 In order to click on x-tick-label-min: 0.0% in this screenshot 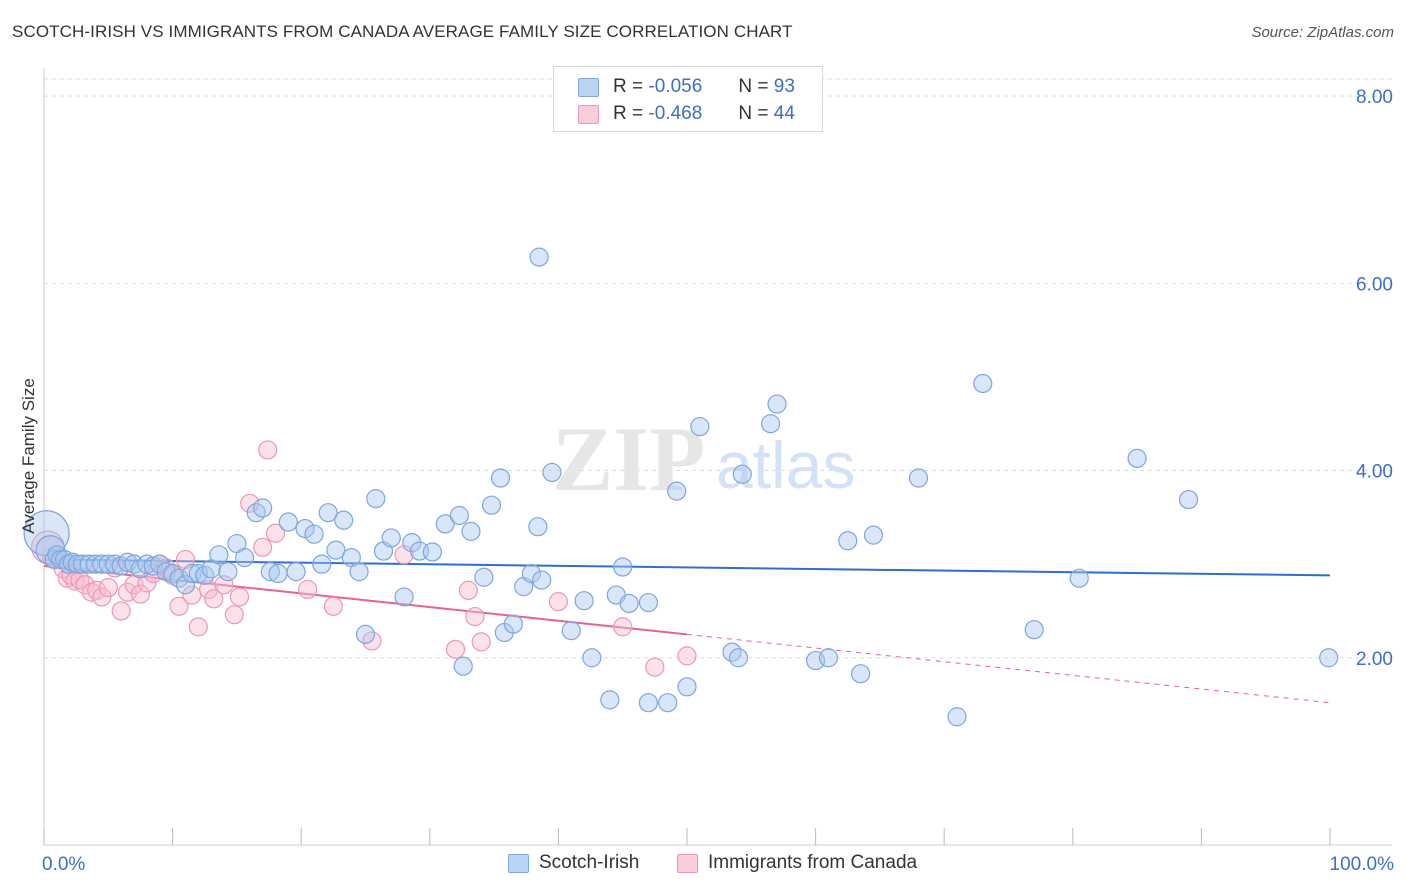, I will do `click(63, 864)`.